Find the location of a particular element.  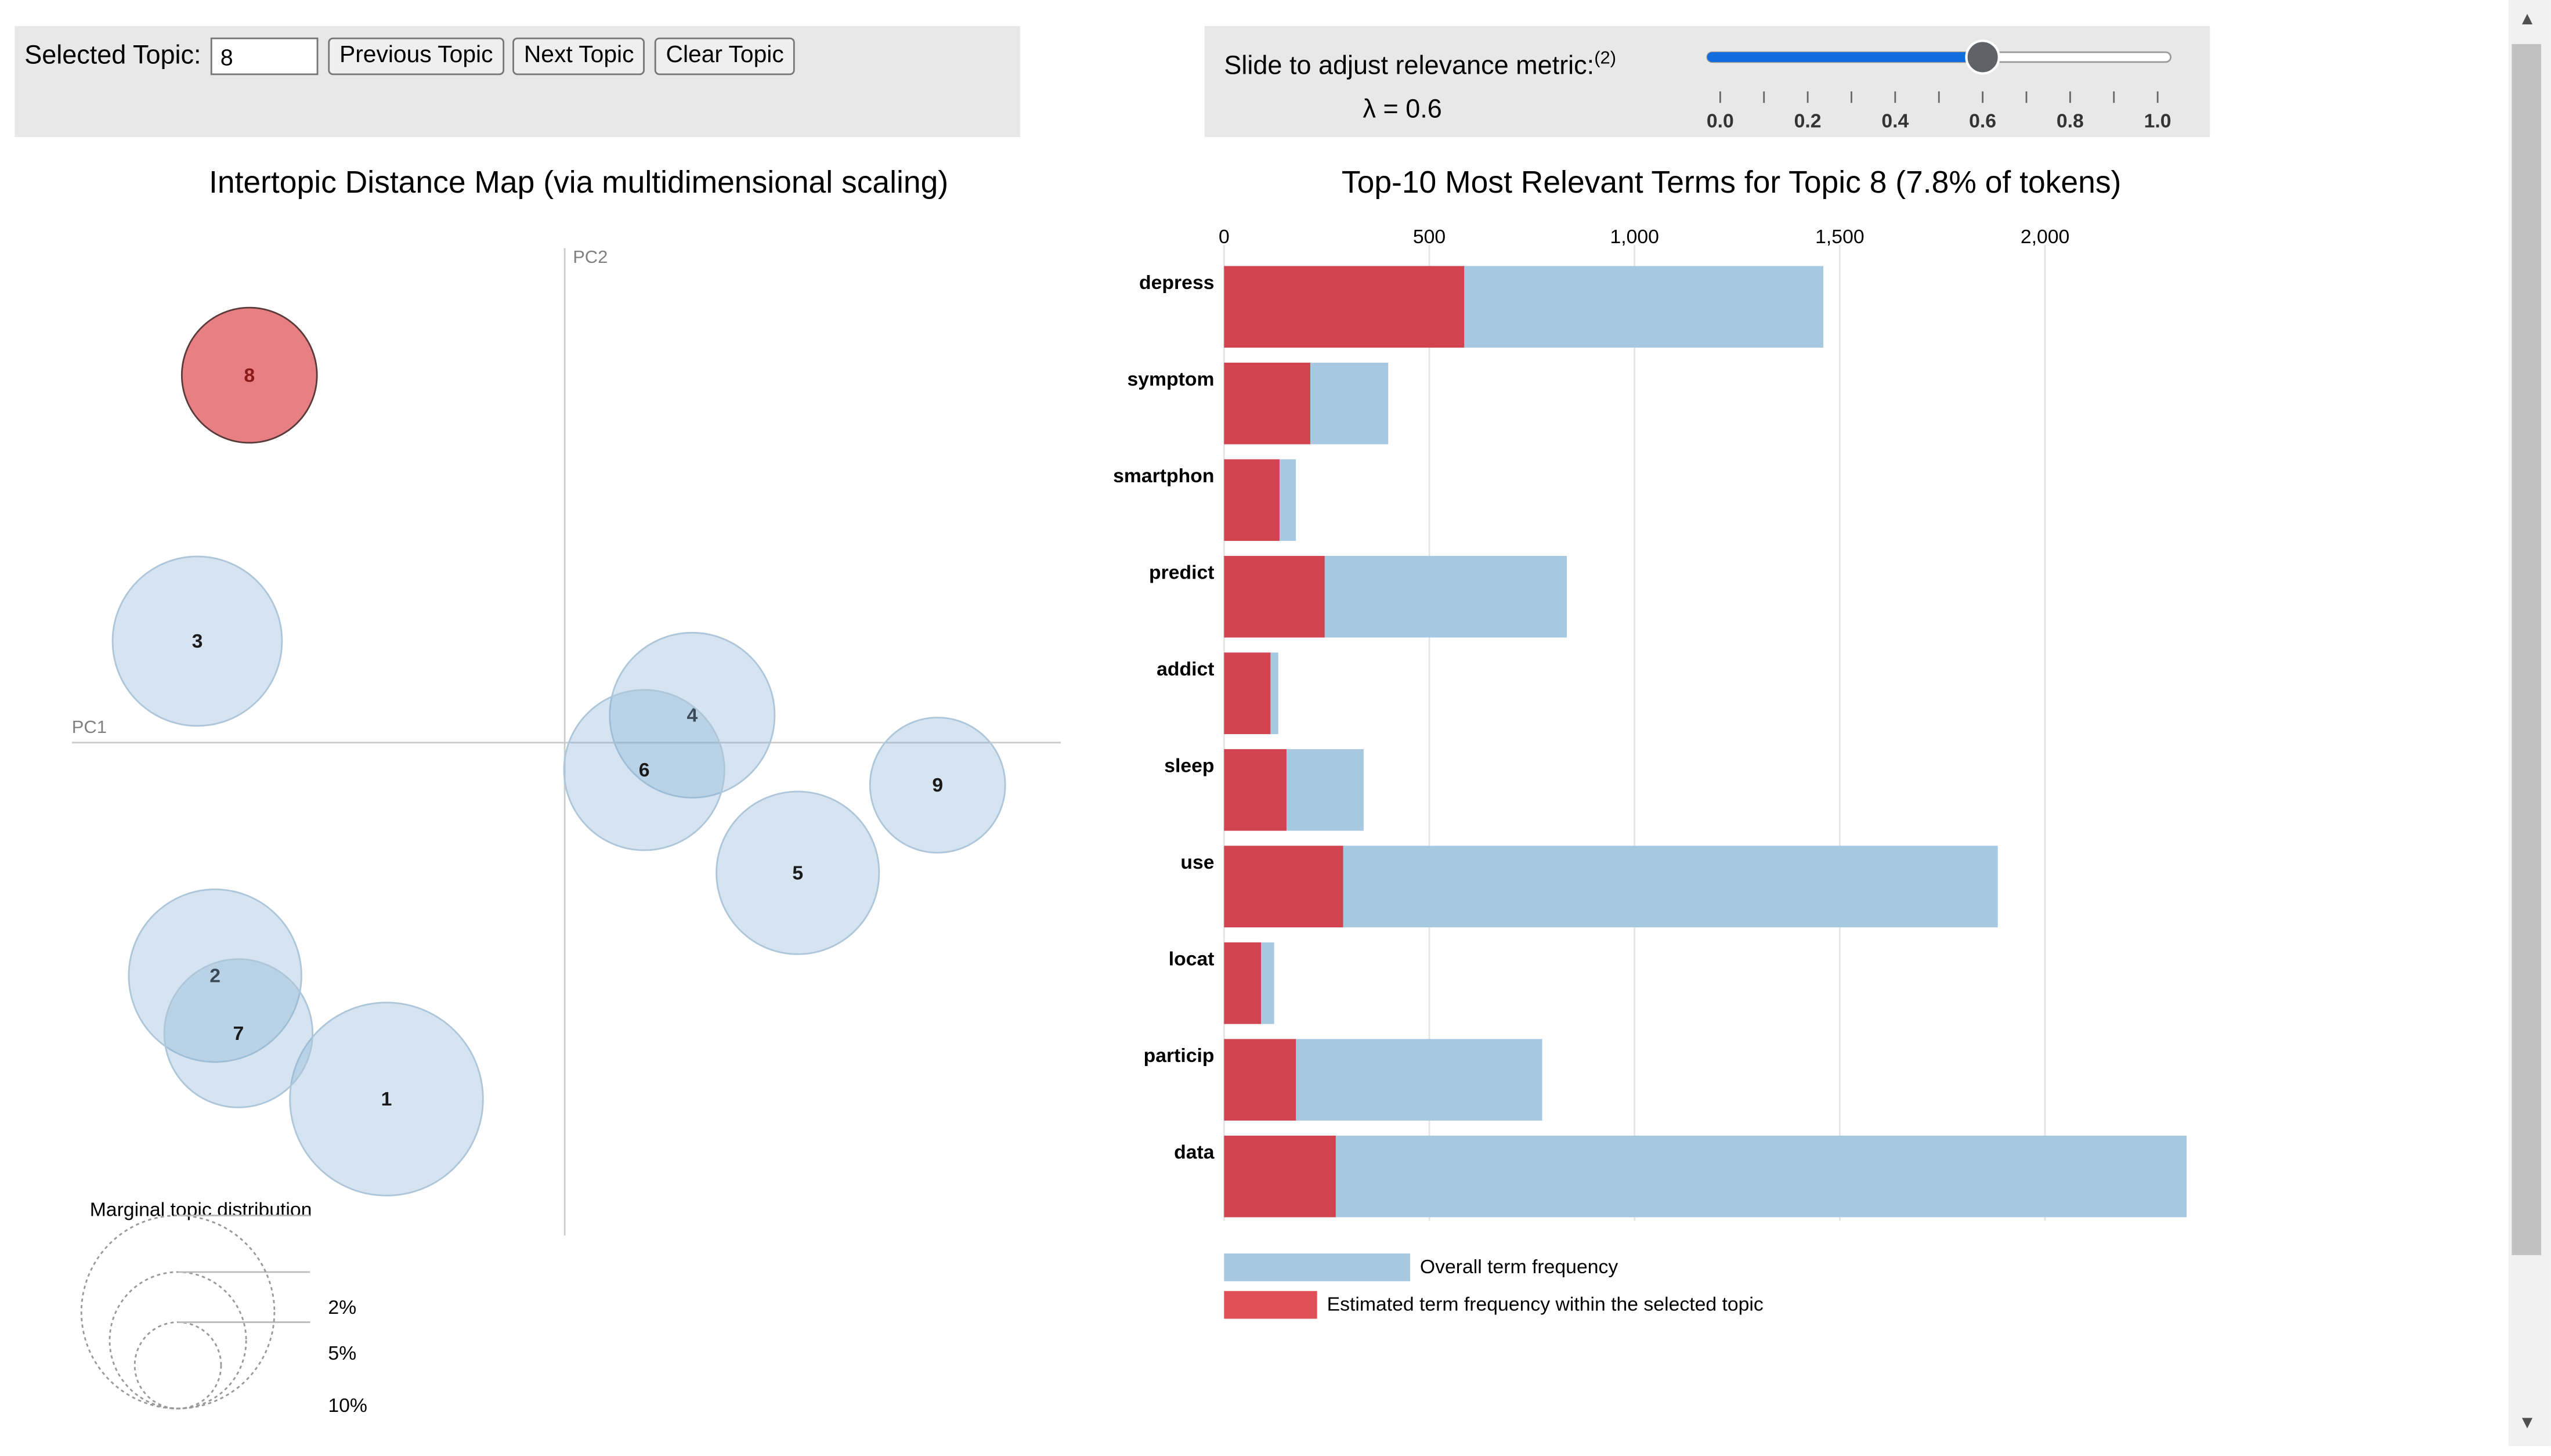

term-label: sleep is located at coordinates (1189, 765).